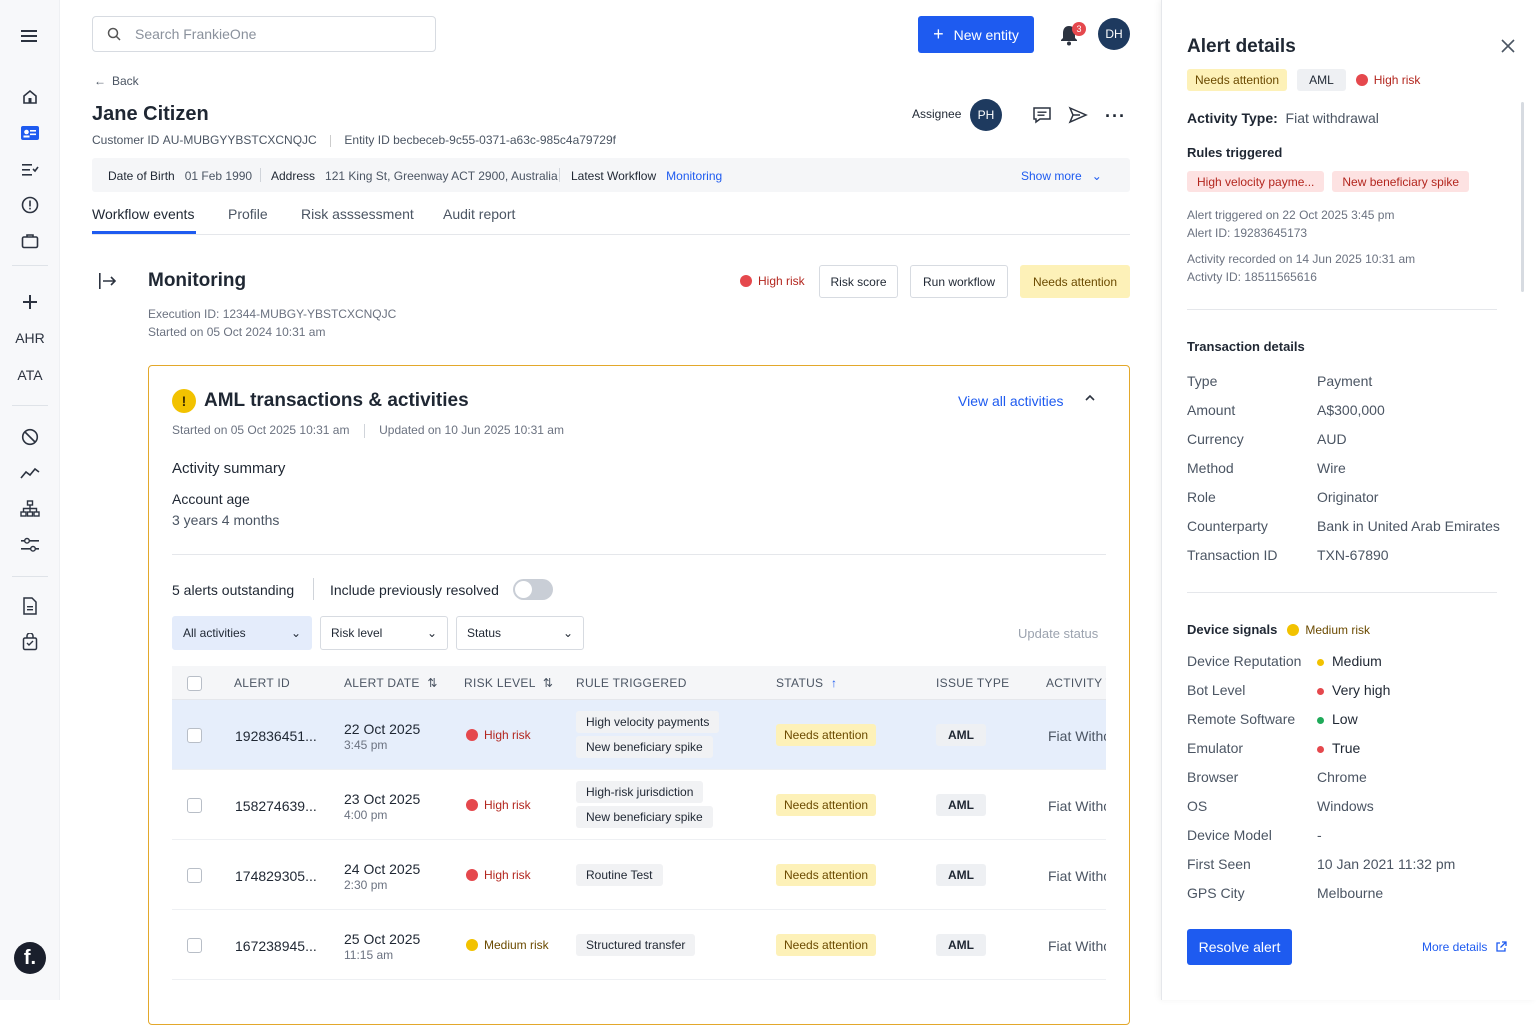  I want to click on bag-icon, so click(30, 642).